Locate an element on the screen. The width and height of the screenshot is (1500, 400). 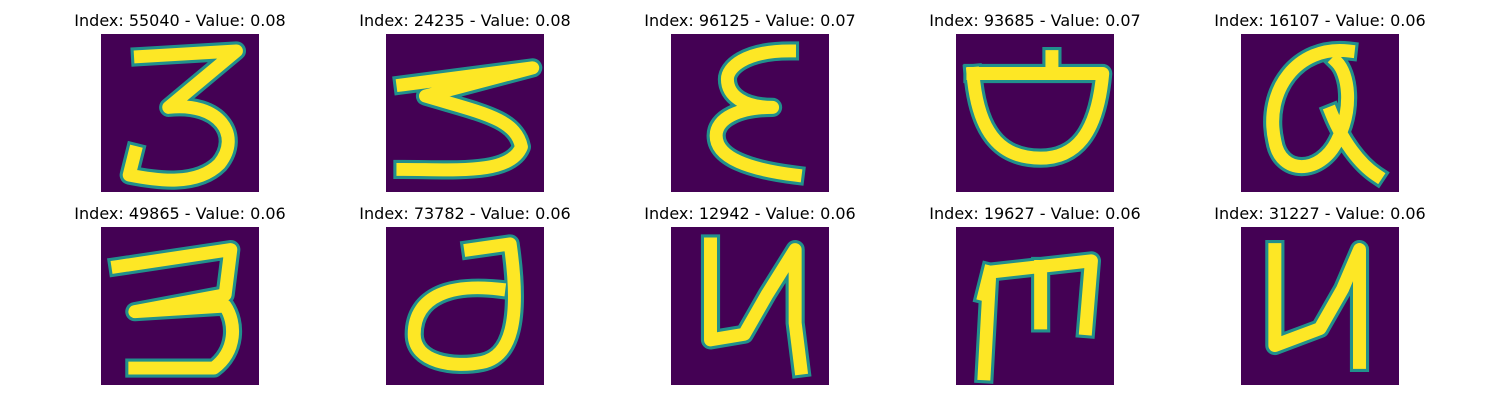
sample-panel-4: Index: 93685 - Value: 0.07 is located at coordinates (1035, 96).